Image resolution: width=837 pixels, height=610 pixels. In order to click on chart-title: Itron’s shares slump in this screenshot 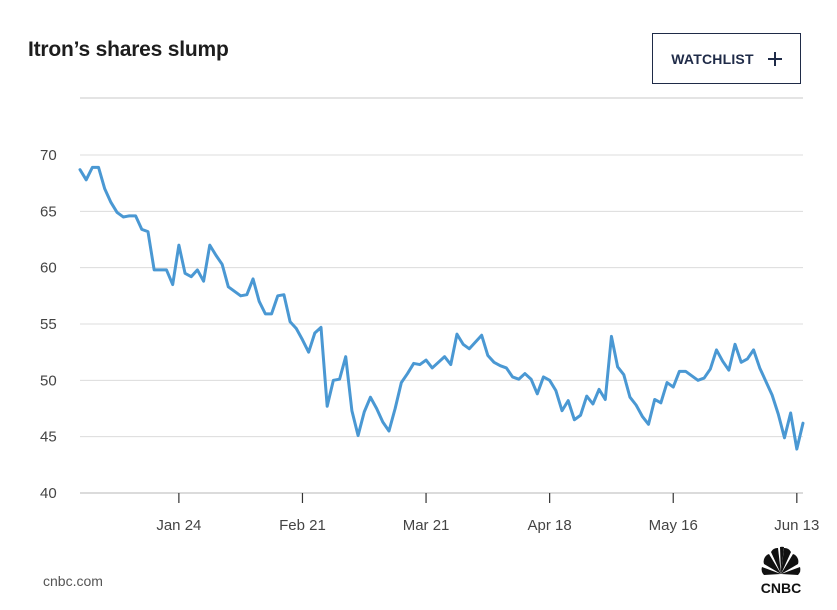, I will do `click(128, 49)`.